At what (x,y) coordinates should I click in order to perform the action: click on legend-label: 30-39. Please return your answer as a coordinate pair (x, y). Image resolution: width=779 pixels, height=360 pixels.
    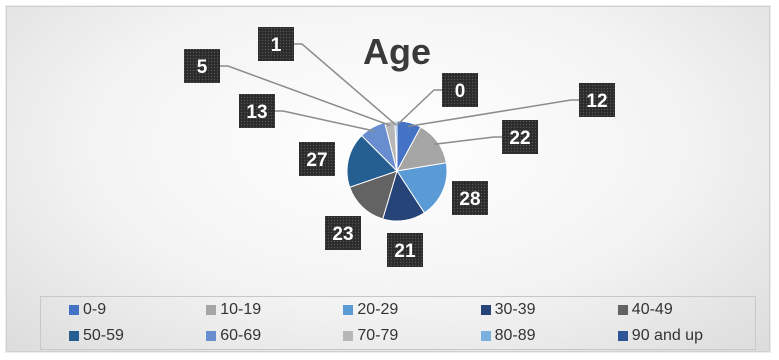
    Looking at the image, I should click on (515, 309).